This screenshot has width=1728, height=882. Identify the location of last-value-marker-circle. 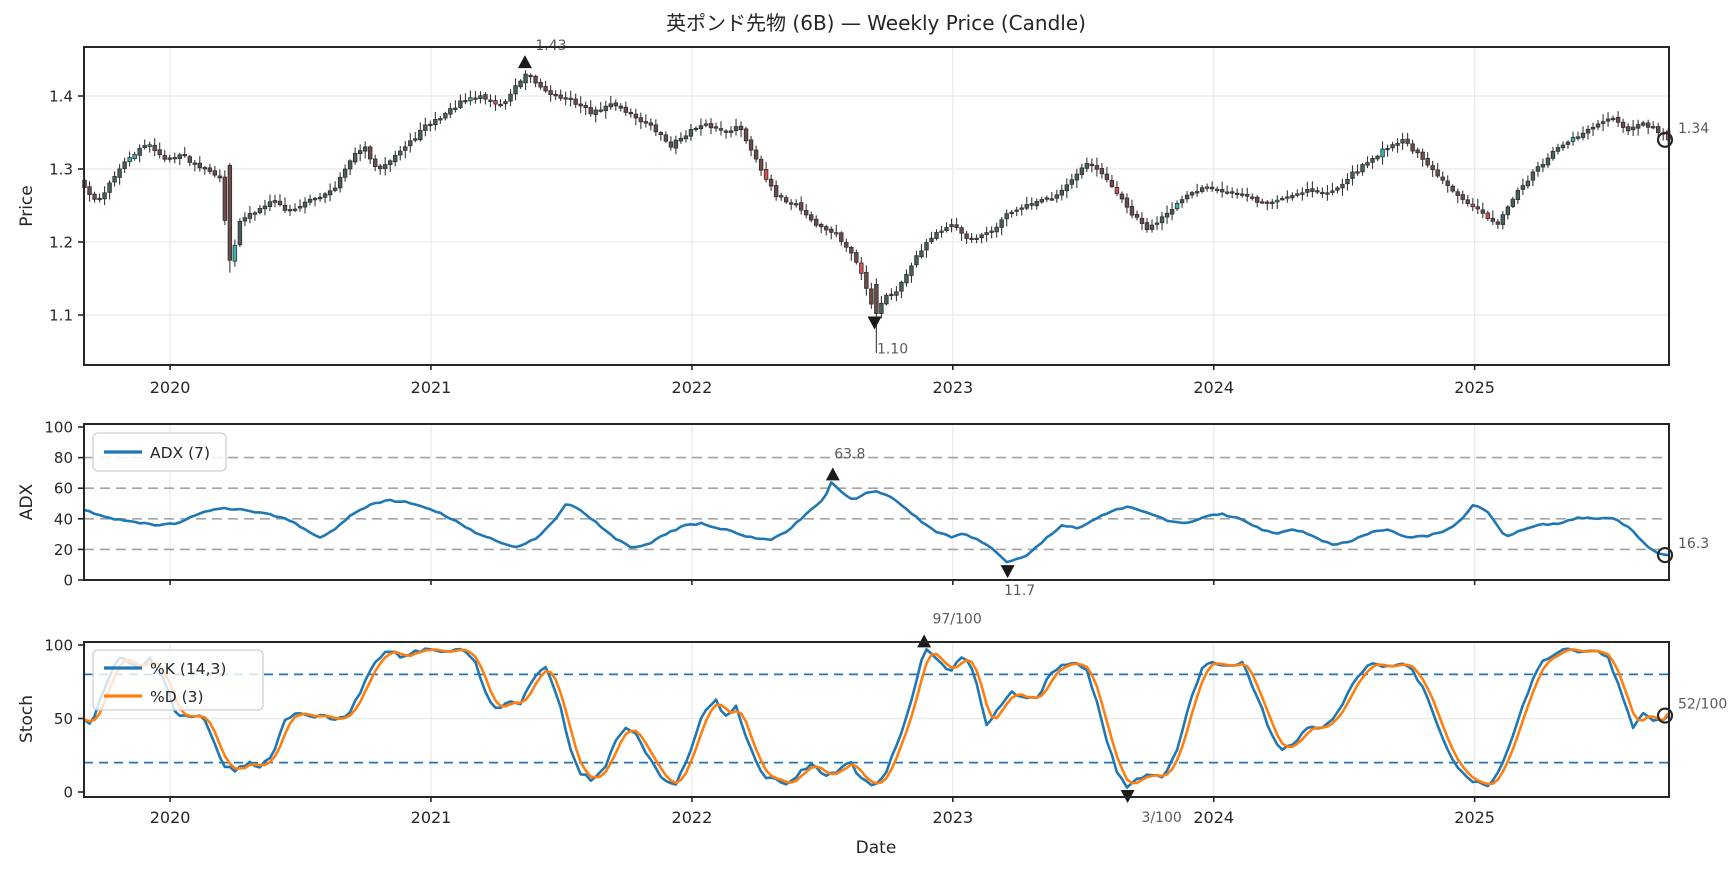
(1665, 139).